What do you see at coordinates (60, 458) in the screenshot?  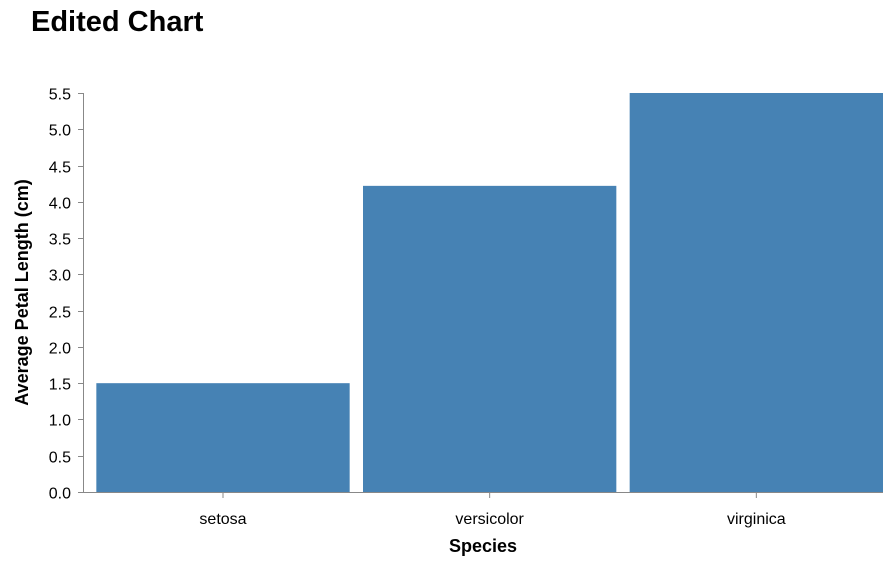 I see `y-tick-label: 0.5` at bounding box center [60, 458].